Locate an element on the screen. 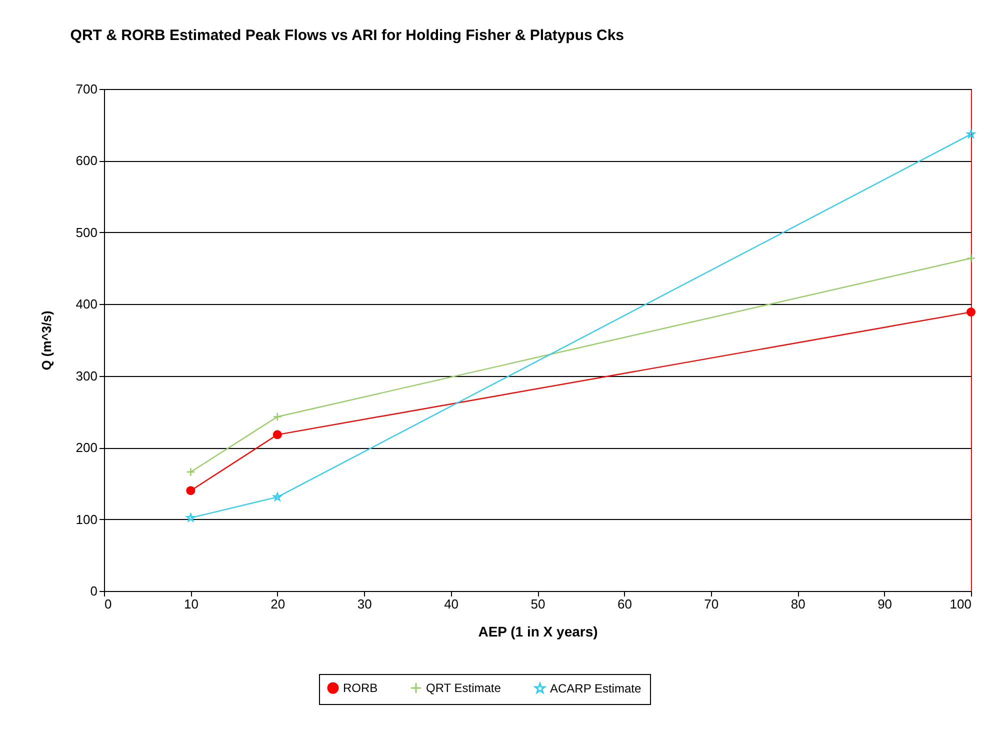 The width and height of the screenshot is (993, 731). y-tick-label: 0 is located at coordinates (94, 591).